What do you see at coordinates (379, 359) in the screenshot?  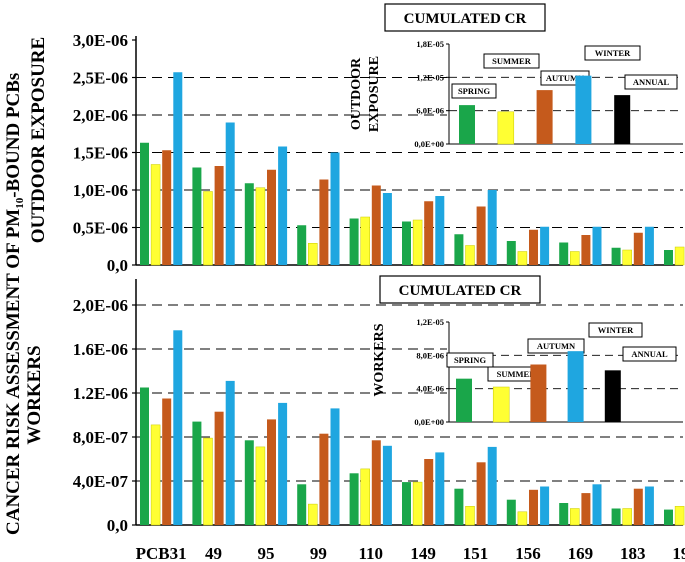 I see `inset-y-axis-label: WORKERS` at bounding box center [379, 359].